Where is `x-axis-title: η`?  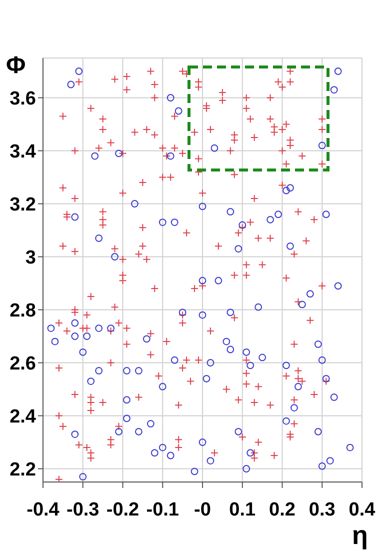 x-axis-title: η is located at coordinates (360, 535).